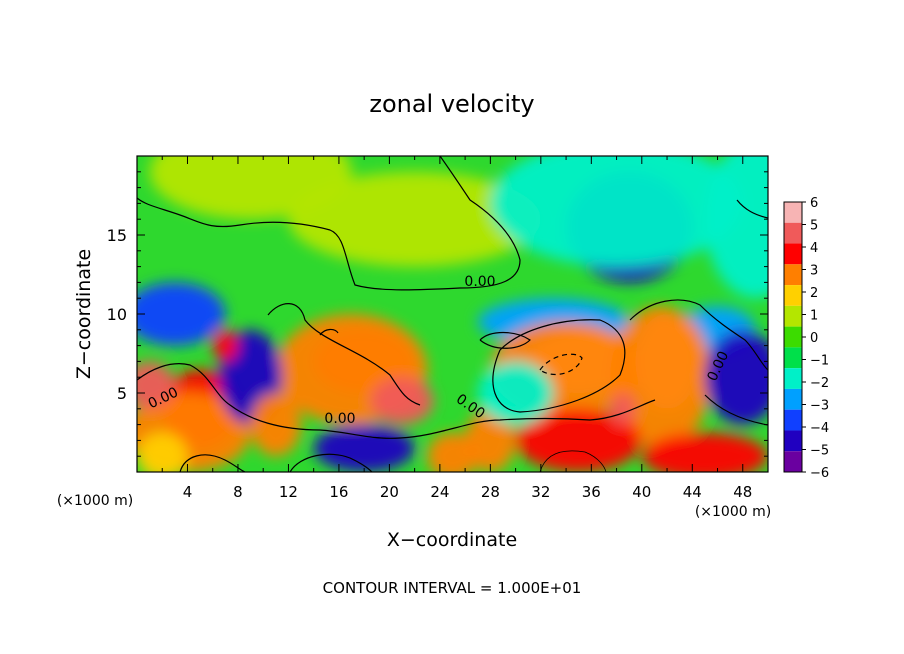  I want to click on x-tick-label: 44, so click(692, 492).